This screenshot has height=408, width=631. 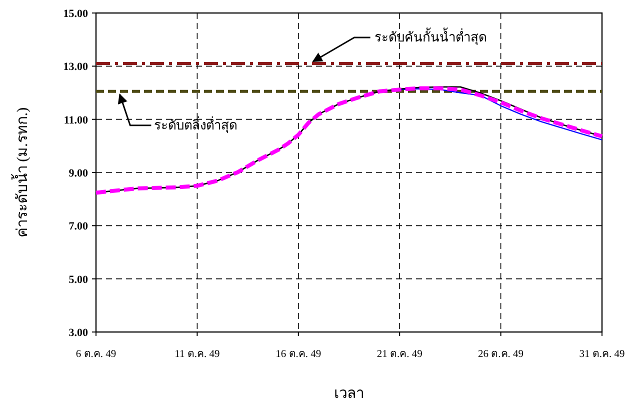 I want to click on x-tick-label: 26 ต.ค. 49, so click(x=501, y=354).